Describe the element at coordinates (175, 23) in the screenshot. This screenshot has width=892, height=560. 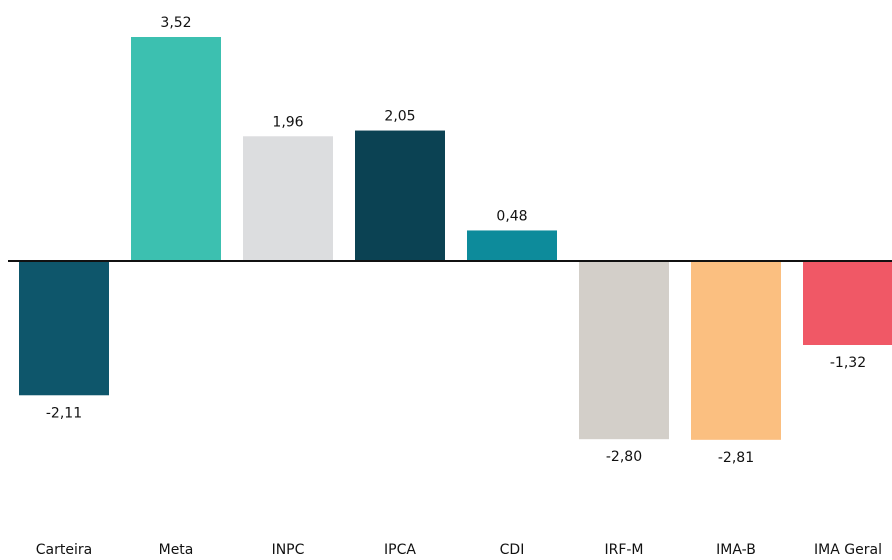
I see `value-label: 3,52` at that location.